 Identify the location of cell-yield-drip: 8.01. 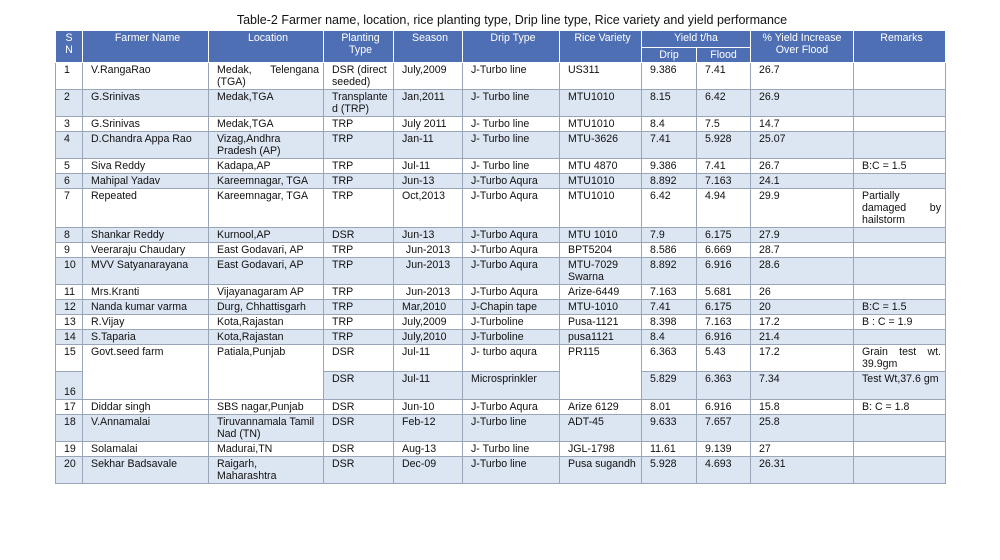
(669, 407).